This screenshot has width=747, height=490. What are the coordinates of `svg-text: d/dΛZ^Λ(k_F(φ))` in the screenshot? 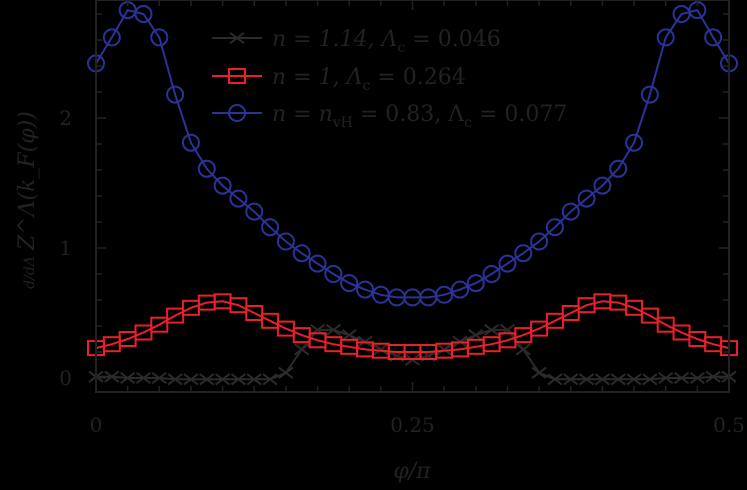 It's located at (27, 200).